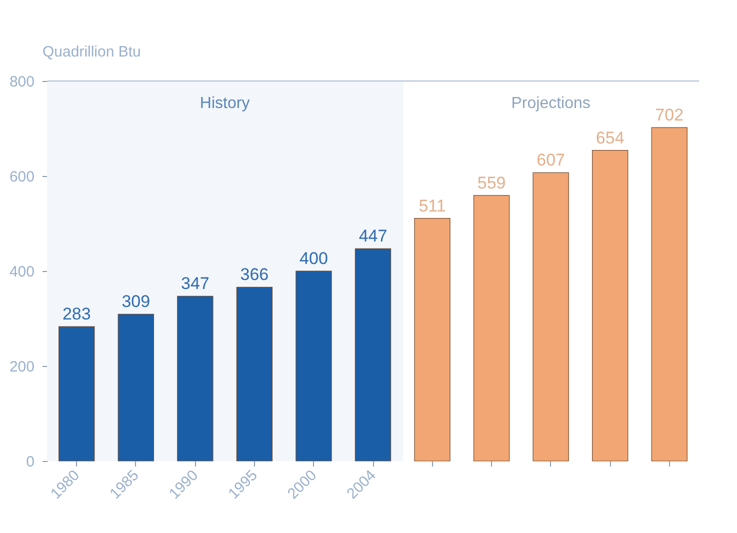  I want to click on data-label: 559, so click(491, 182).